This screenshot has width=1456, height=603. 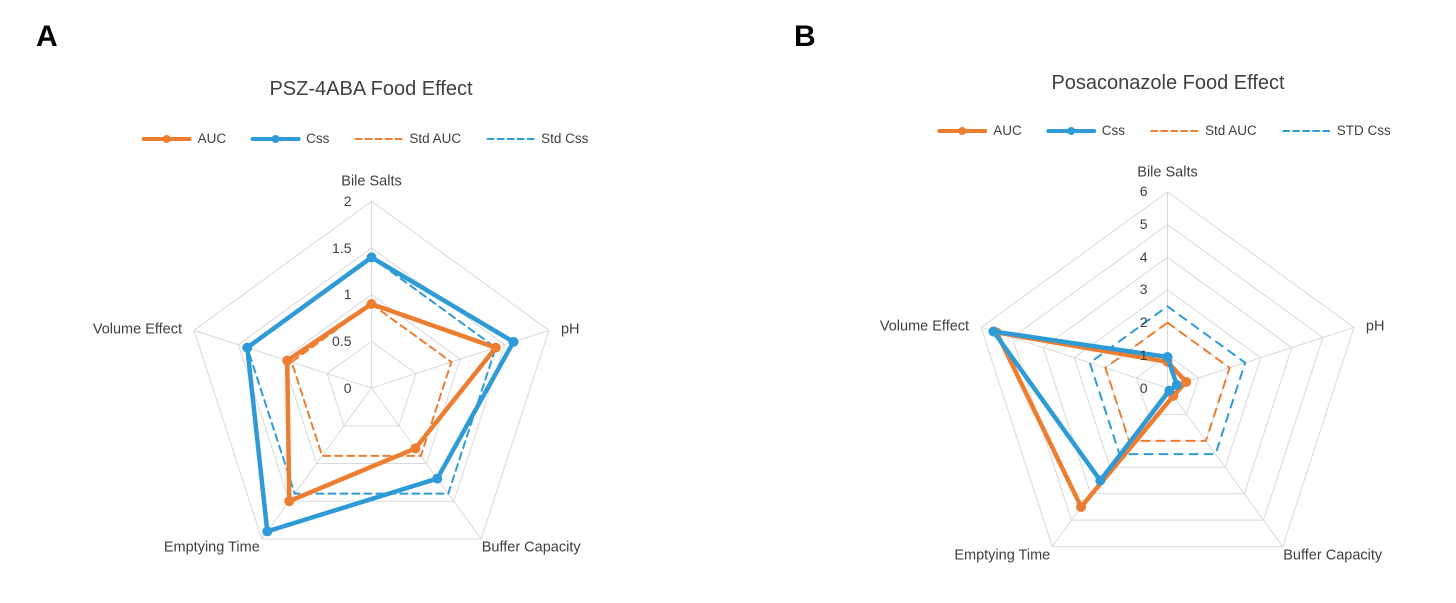 I want to click on legend-item-std-css: Std Css, so click(x=536, y=138).